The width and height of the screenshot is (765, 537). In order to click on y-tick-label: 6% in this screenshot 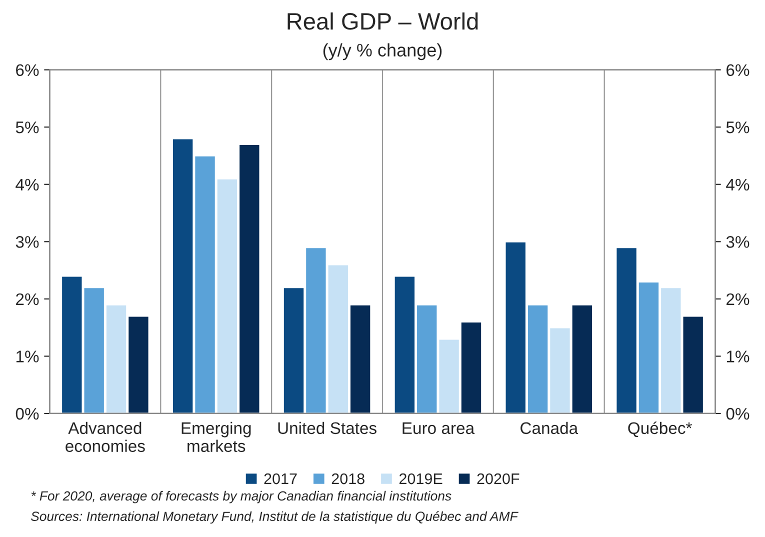, I will do `click(27, 70)`.